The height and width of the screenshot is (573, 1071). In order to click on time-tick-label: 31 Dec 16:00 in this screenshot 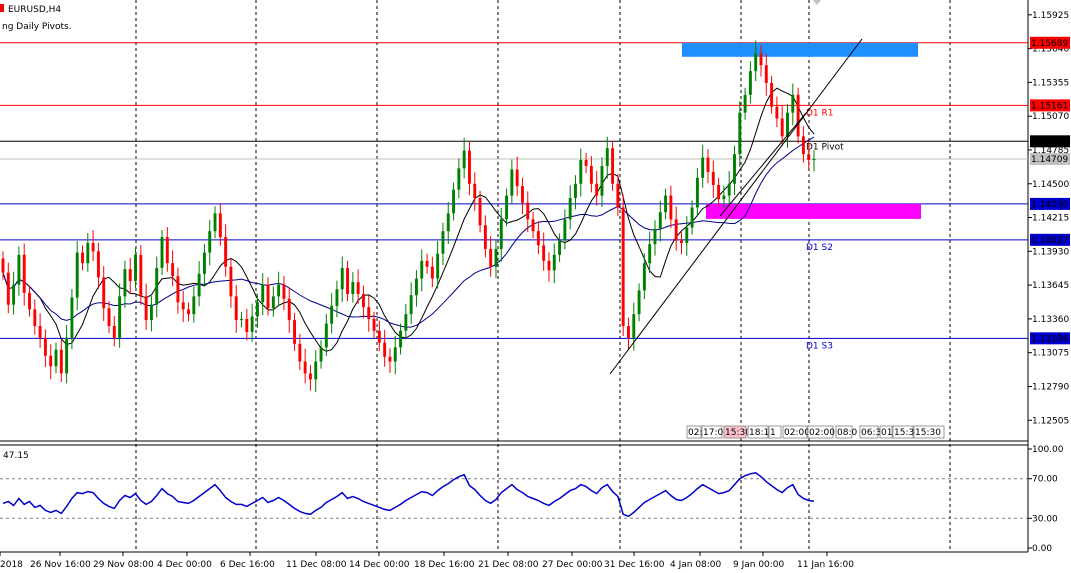, I will do `click(634, 565)`.